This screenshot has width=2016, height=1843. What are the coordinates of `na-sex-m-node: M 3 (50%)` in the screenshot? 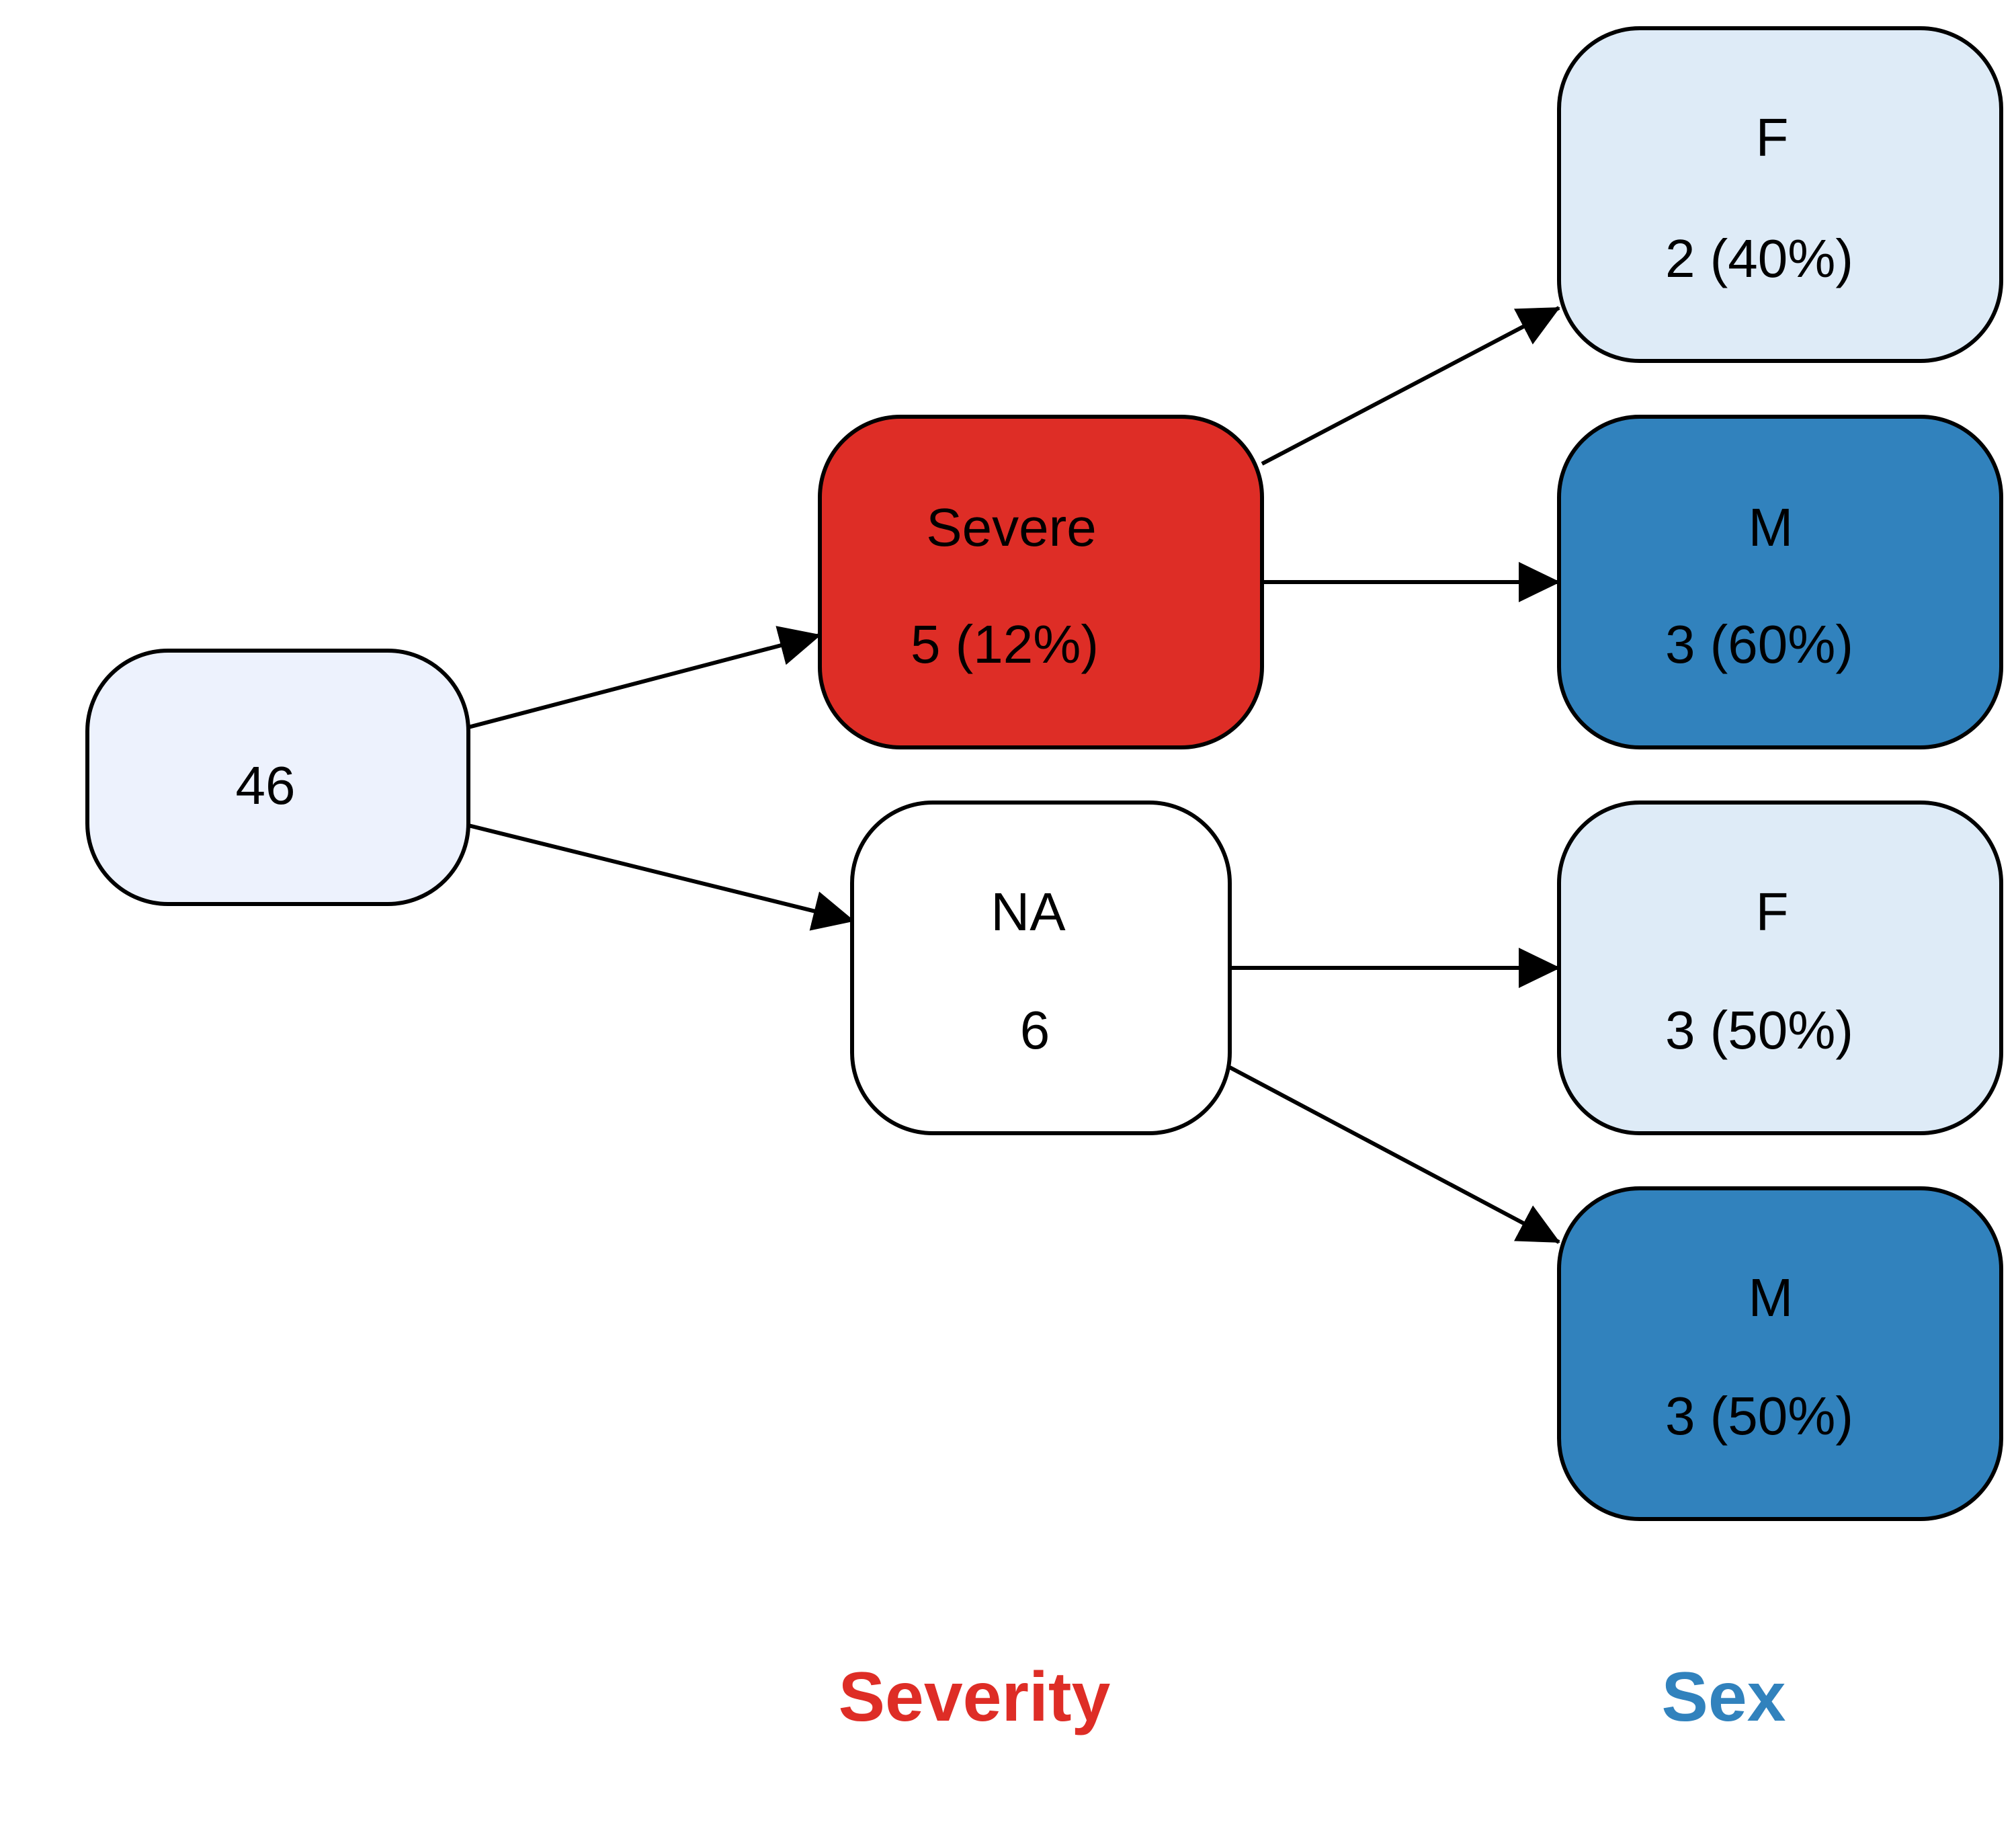 It's located at (1780, 1353).